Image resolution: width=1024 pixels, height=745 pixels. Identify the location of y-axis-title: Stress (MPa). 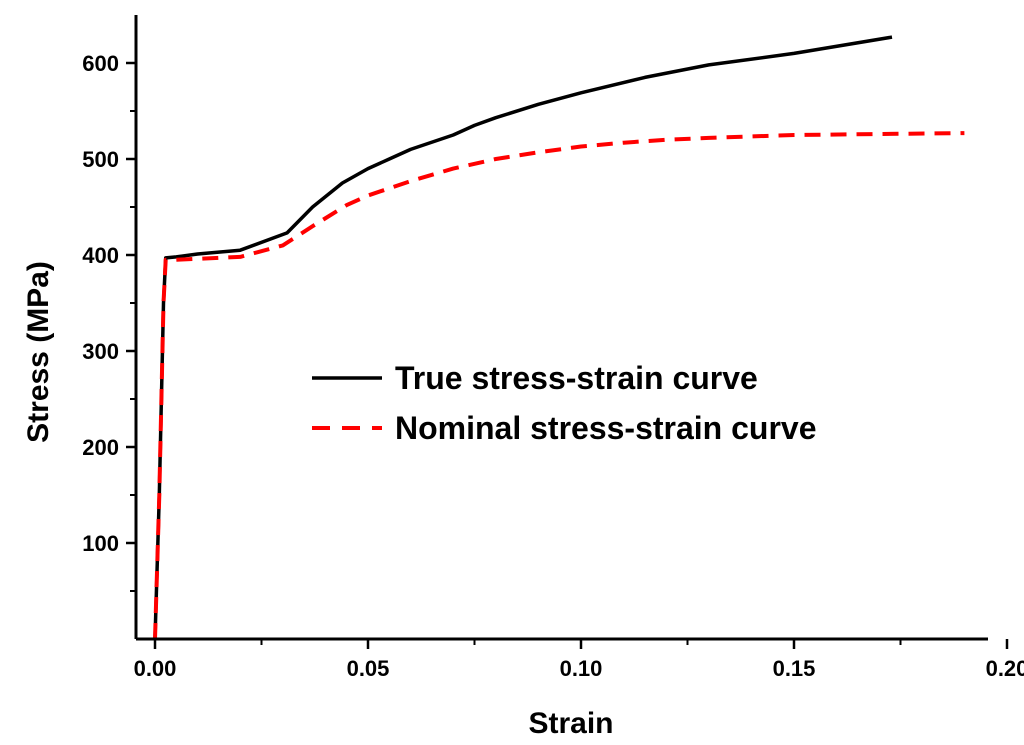
(38, 352).